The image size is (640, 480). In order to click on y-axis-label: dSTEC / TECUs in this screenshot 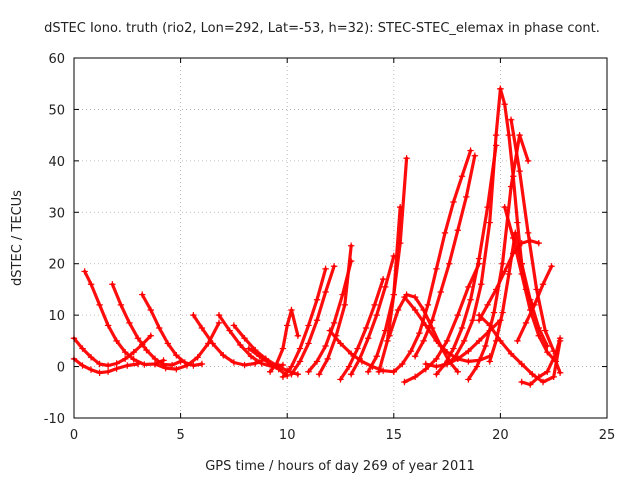, I will do `click(17, 238)`.